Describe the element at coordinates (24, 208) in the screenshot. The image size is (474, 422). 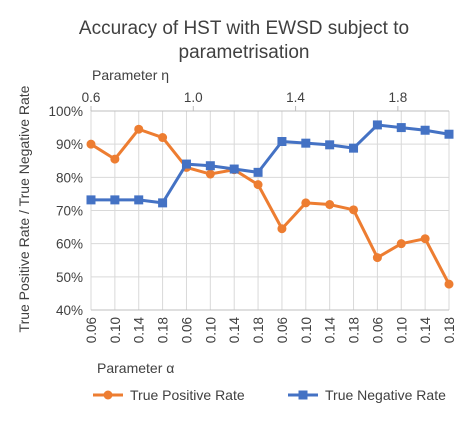
I see `y-axis-title: True Positive Rate / True Negative Rate` at that location.